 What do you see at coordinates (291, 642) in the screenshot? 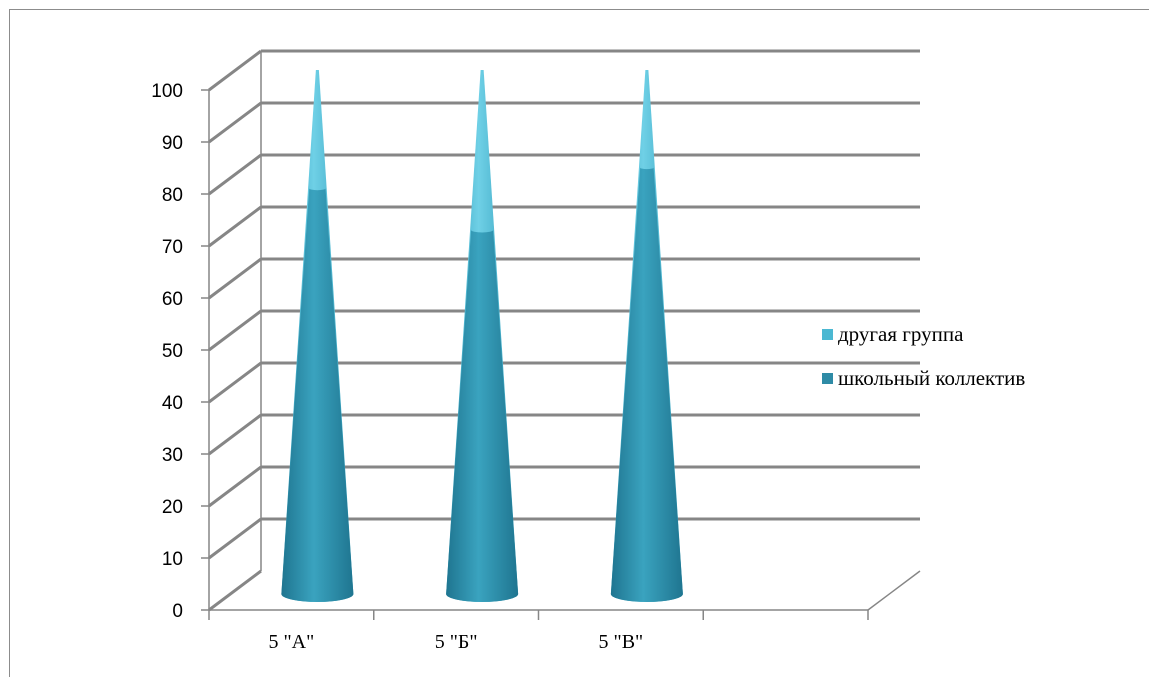
I see `x-category-label: 5 "А"` at bounding box center [291, 642].